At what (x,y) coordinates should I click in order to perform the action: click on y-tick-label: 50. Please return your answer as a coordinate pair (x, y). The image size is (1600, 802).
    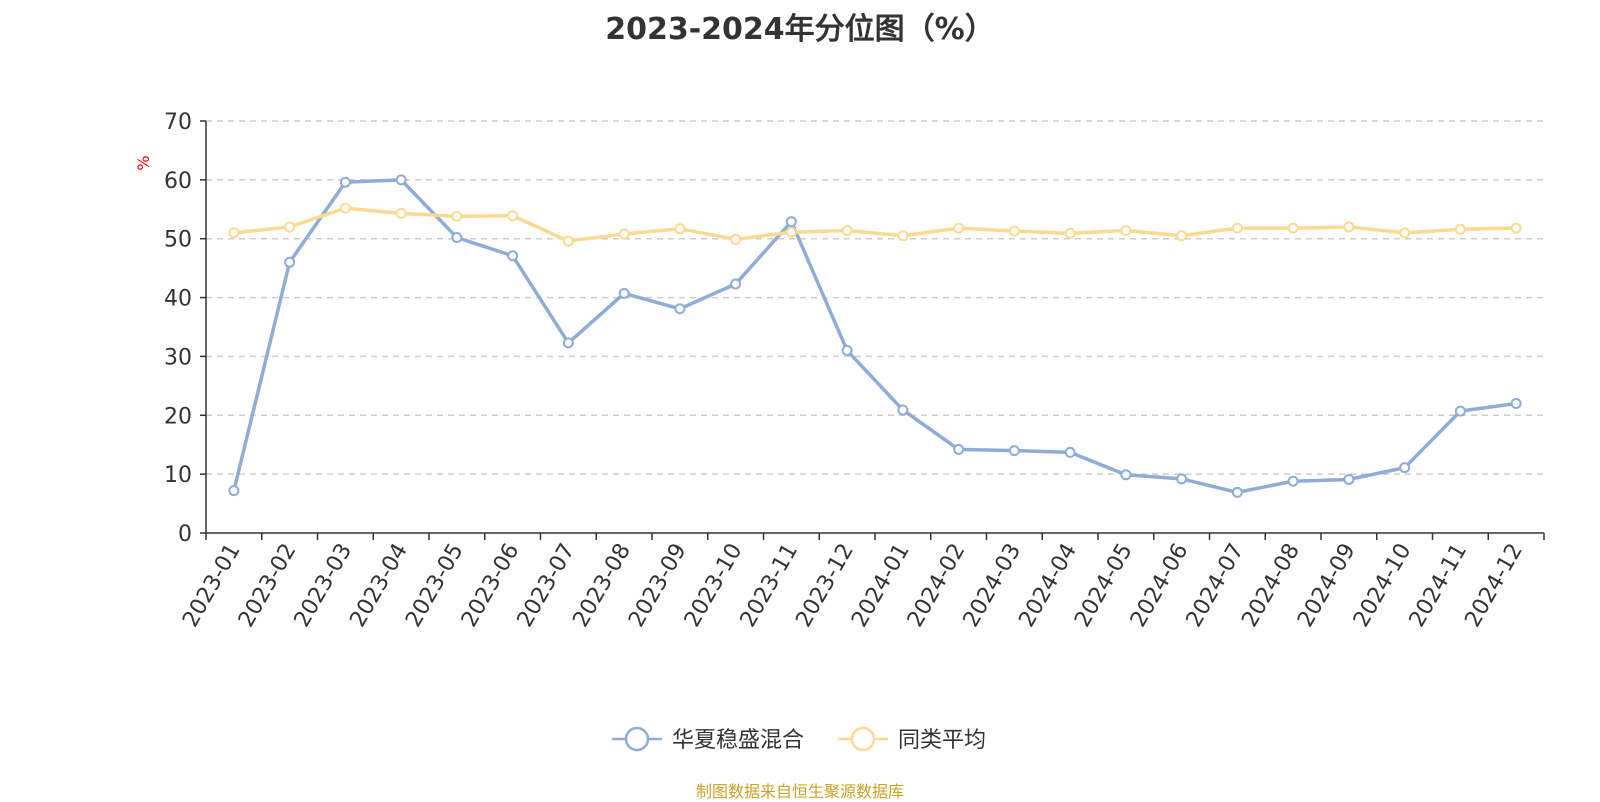
    Looking at the image, I should click on (178, 240).